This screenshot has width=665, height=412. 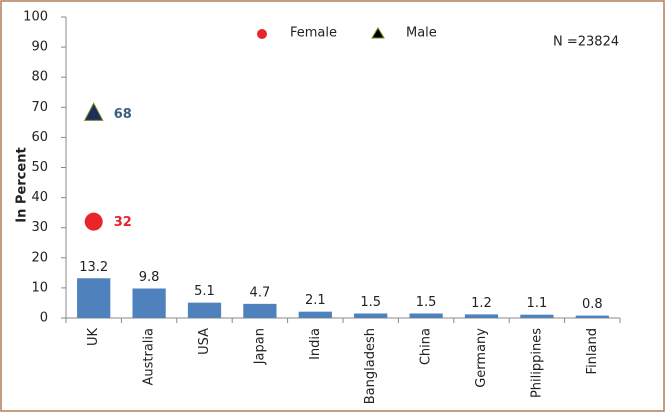 I want to click on y-tick-label: 70, so click(x=39, y=107).